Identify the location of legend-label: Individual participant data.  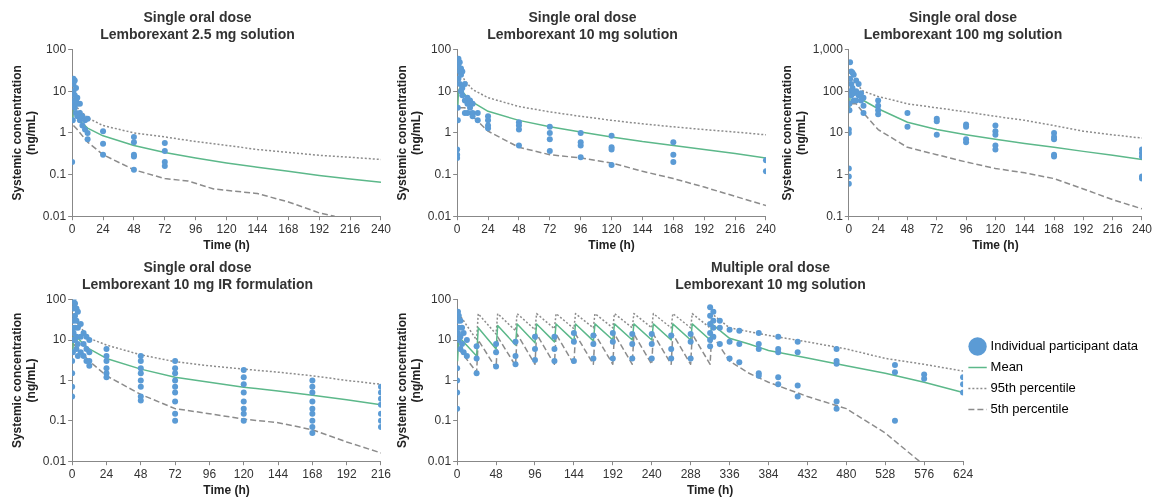
(1064, 346).